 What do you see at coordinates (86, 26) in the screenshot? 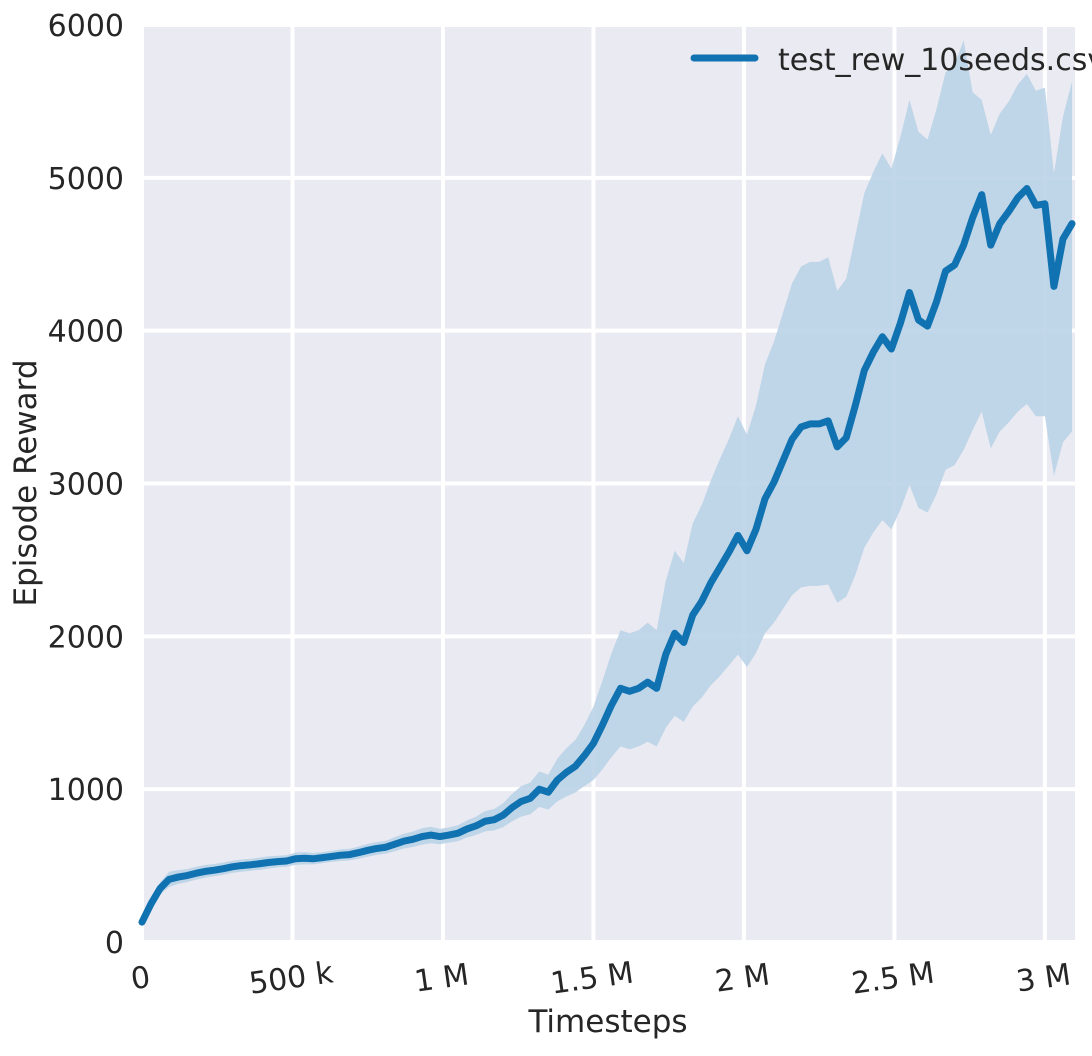
I see `y-tick-label: 6000` at bounding box center [86, 26].